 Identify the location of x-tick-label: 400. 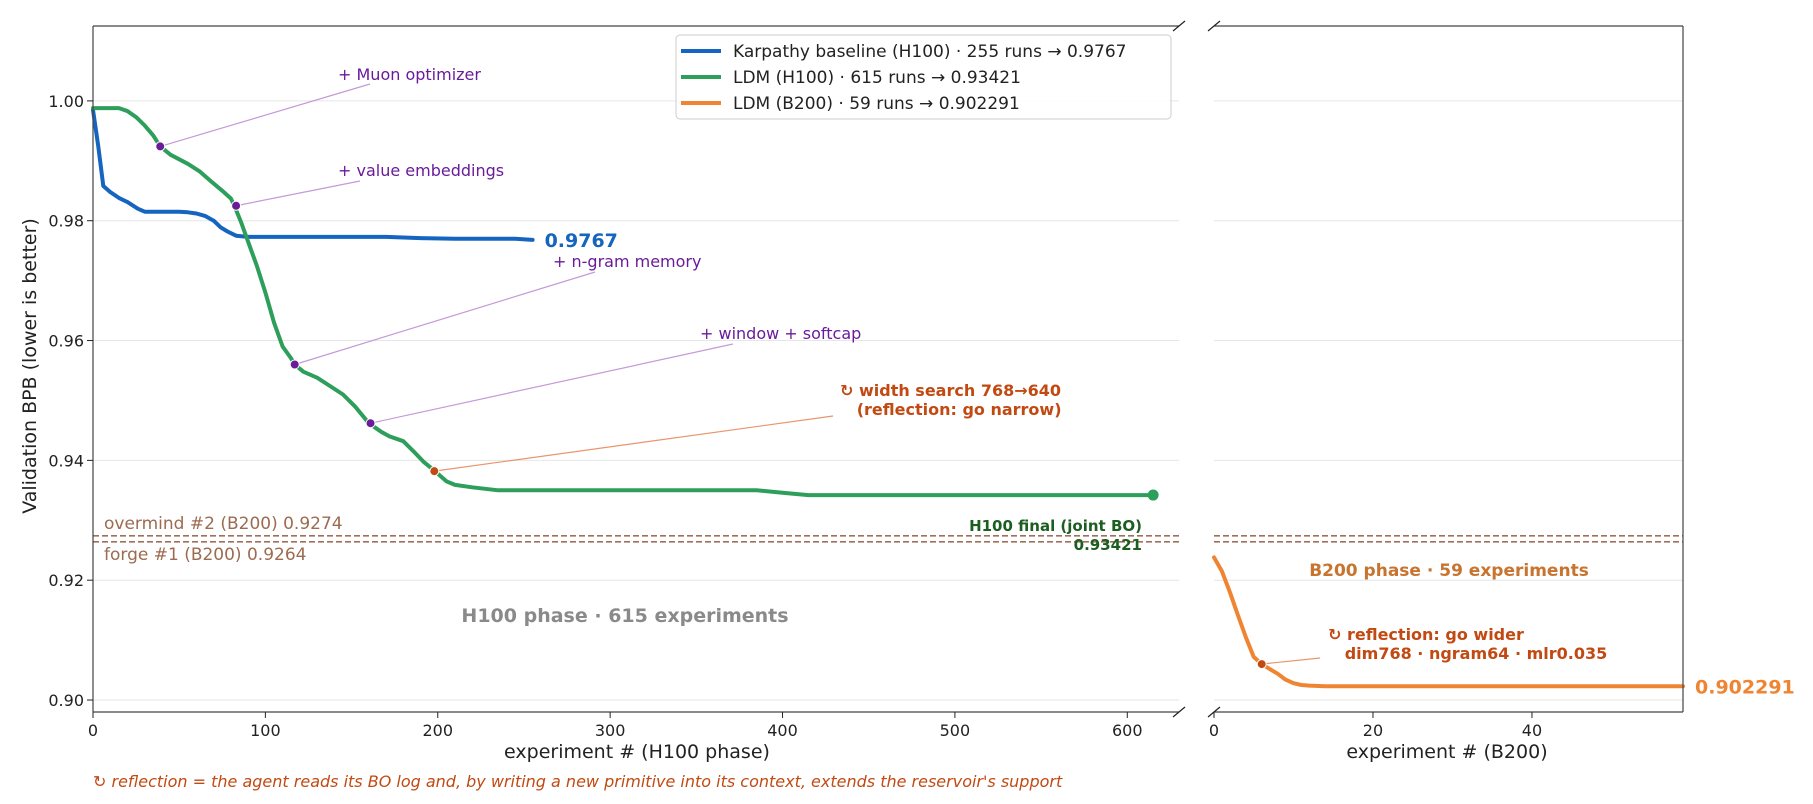
(782, 730).